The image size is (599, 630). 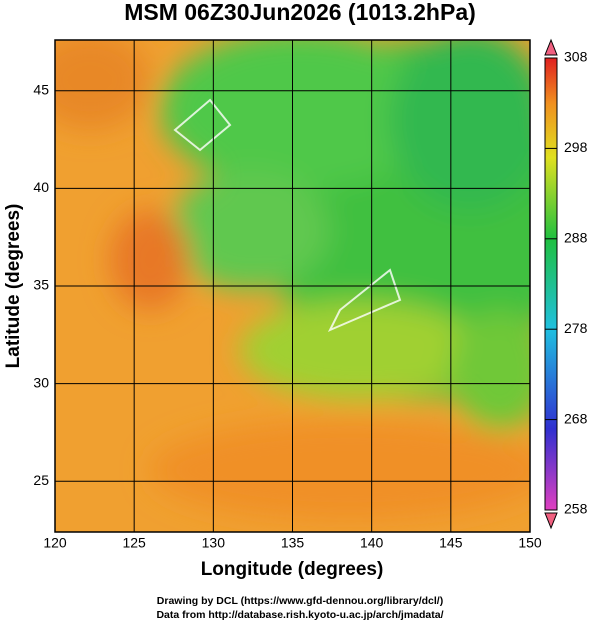 I want to click on x-tick-label: 135, so click(x=293, y=543).